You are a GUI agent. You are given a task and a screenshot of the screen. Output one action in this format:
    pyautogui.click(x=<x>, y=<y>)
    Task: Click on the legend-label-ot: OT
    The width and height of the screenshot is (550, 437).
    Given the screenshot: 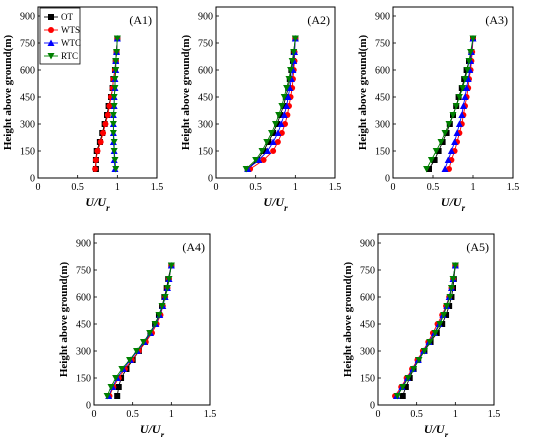 What is the action you would take?
    pyautogui.click(x=67, y=17)
    